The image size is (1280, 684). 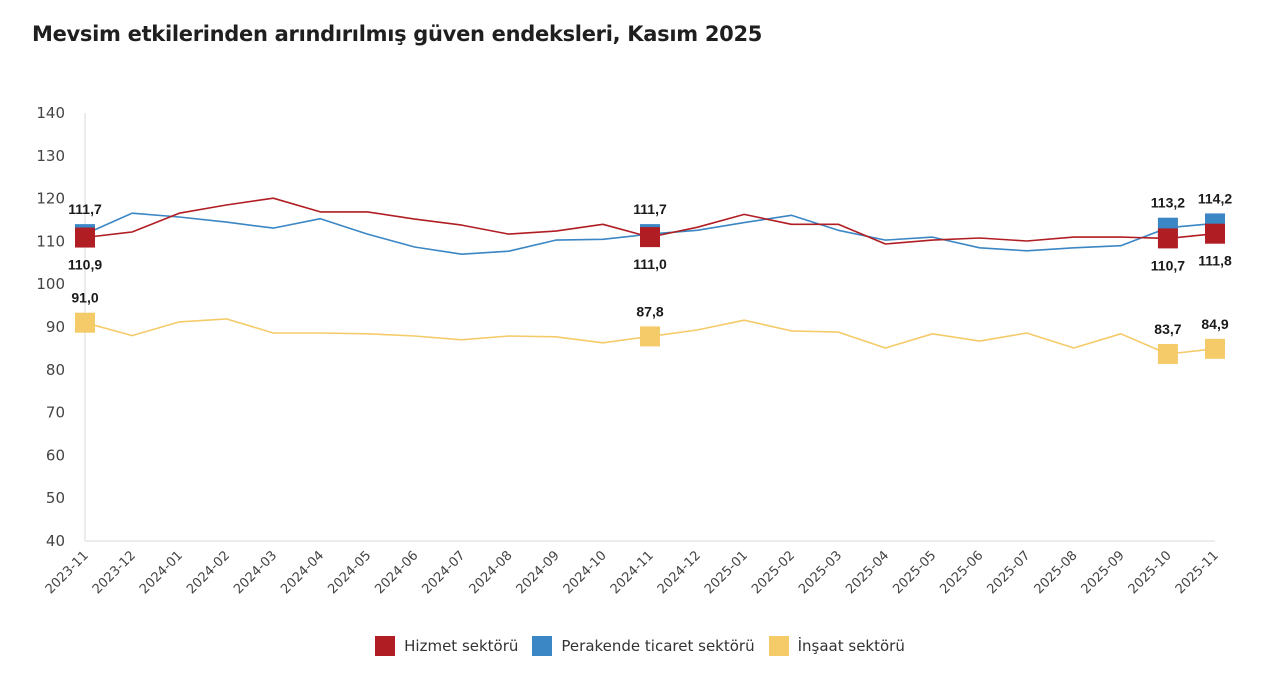 I want to click on legend-item-perakende: Perakende ticaret sektörü, so click(x=643, y=646).